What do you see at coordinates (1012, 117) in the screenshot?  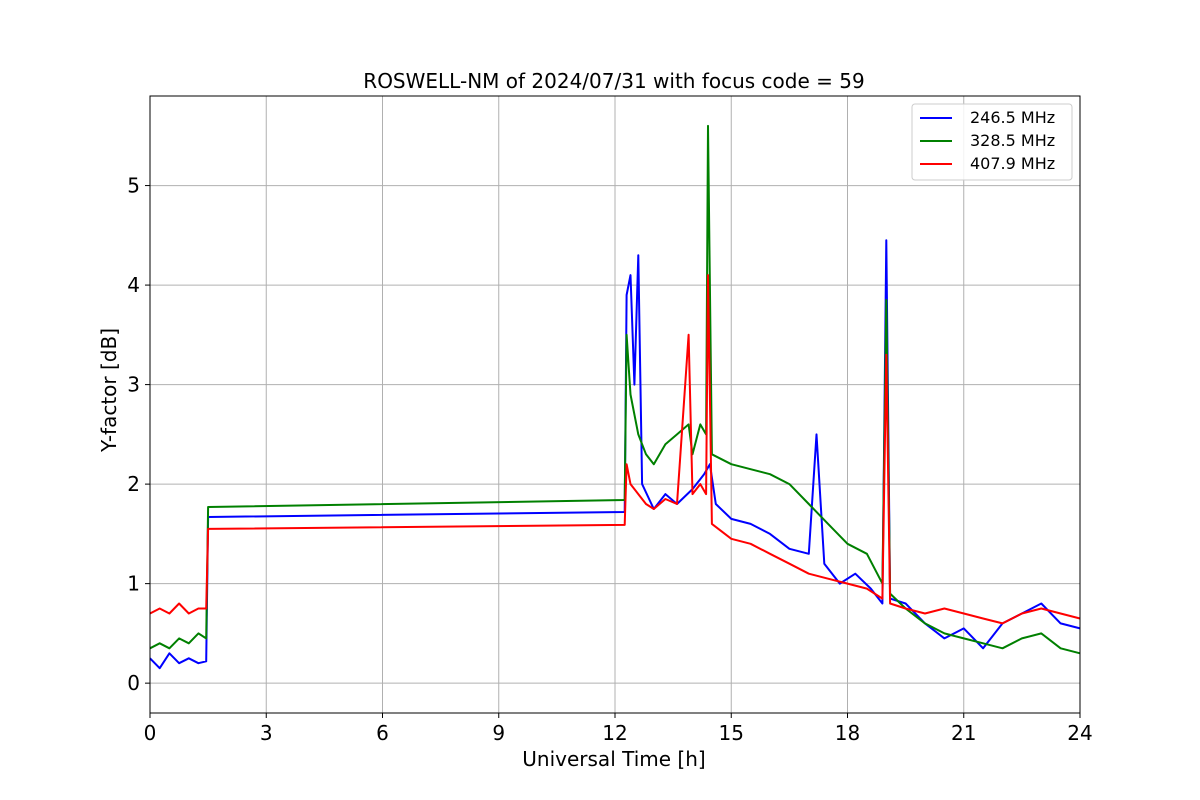 I see `legend-label: 246.5 MHz` at bounding box center [1012, 117].